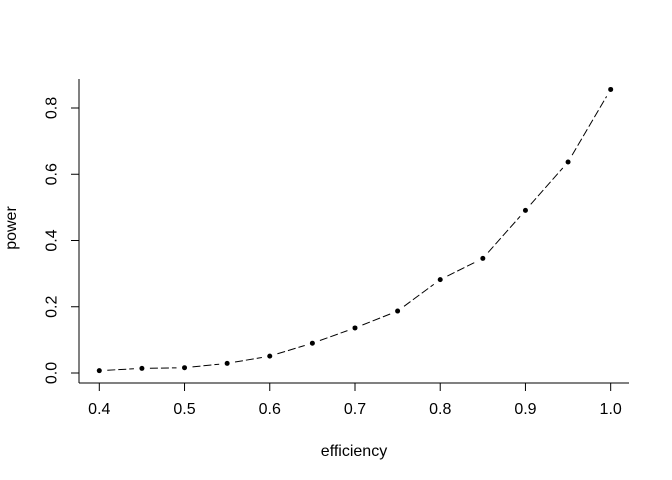 The image size is (672, 480). Describe the element at coordinates (525, 409) in the screenshot. I see `x-tick-label: 0.9` at that location.